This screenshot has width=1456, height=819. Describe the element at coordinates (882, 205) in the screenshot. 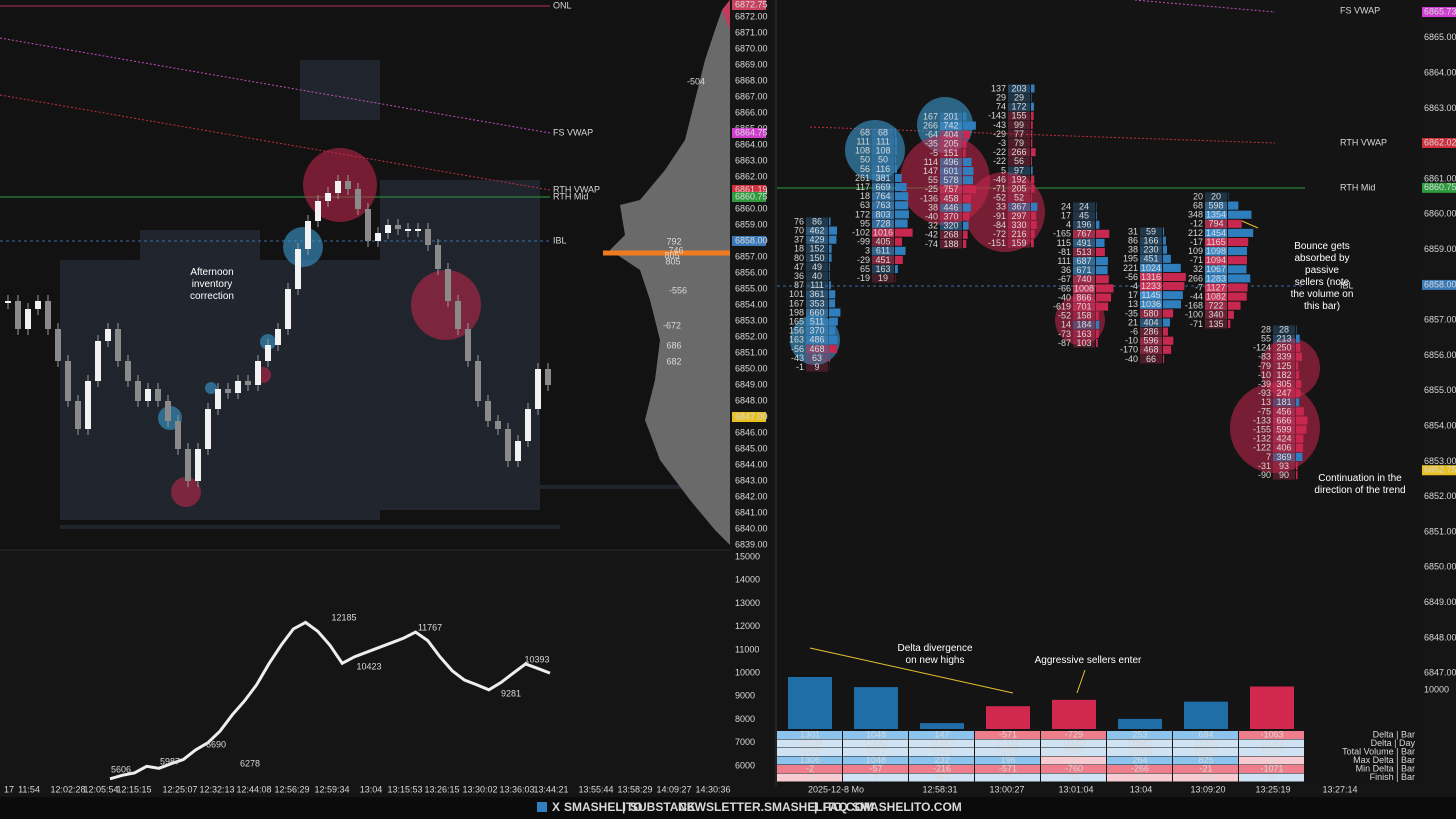

I see `footprint-volume: 763` at that location.